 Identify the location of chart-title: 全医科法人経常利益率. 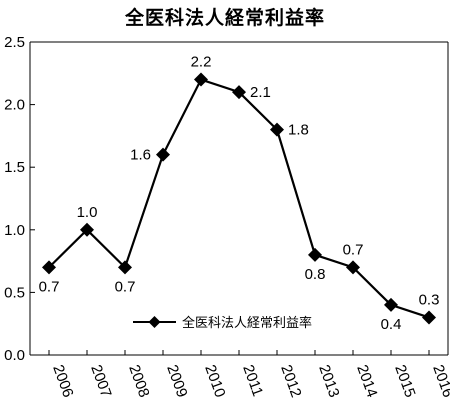
(224, 18).